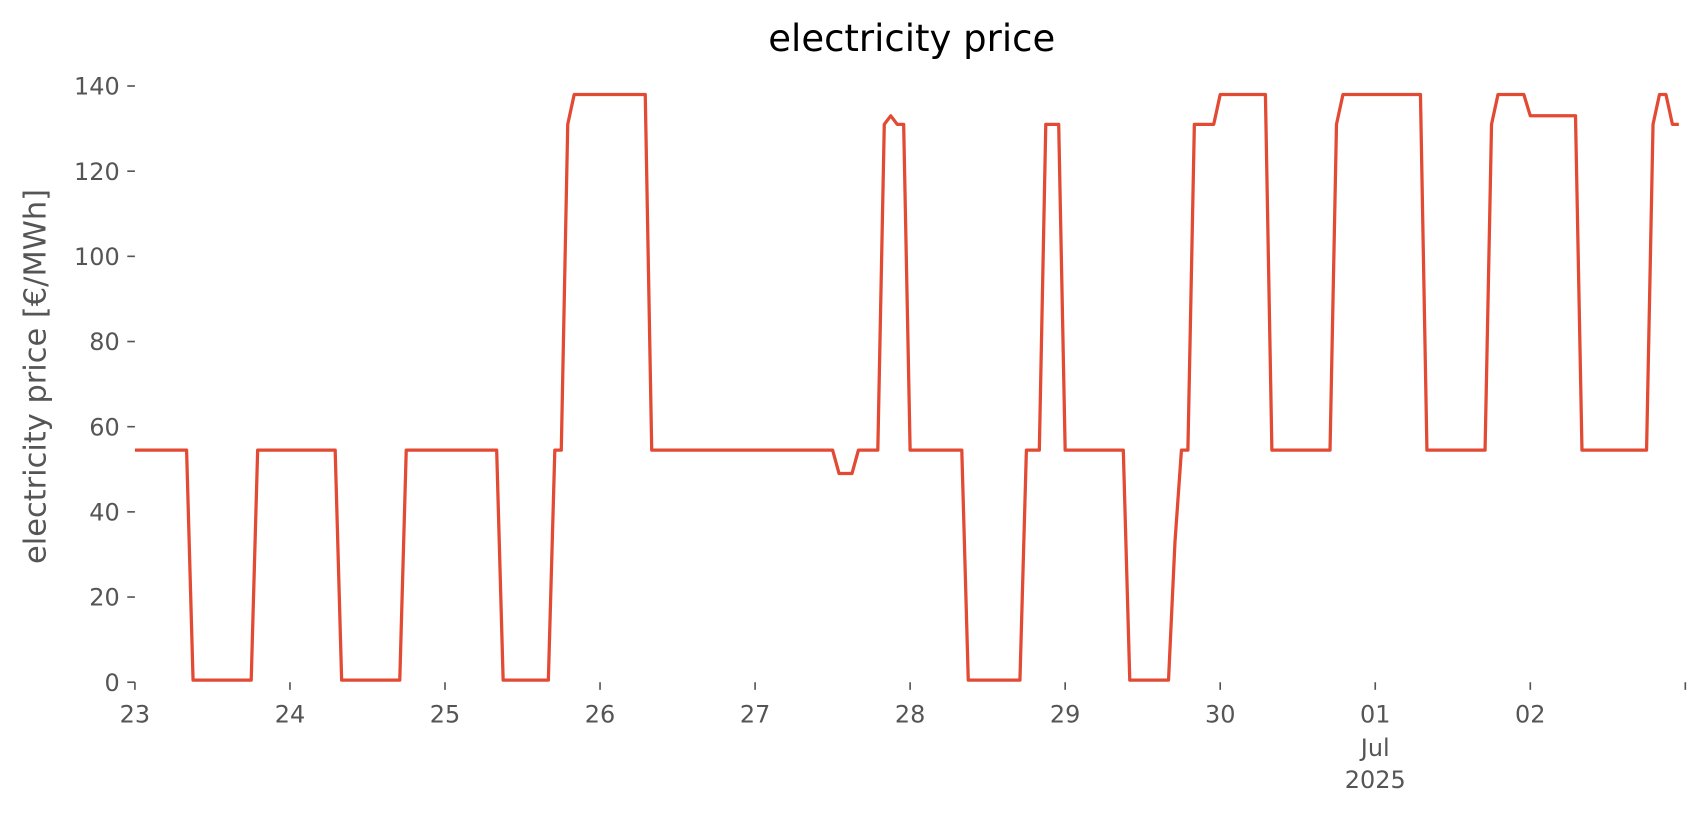  What do you see at coordinates (1530, 714) in the screenshot?
I see `x-tick-label: 02` at bounding box center [1530, 714].